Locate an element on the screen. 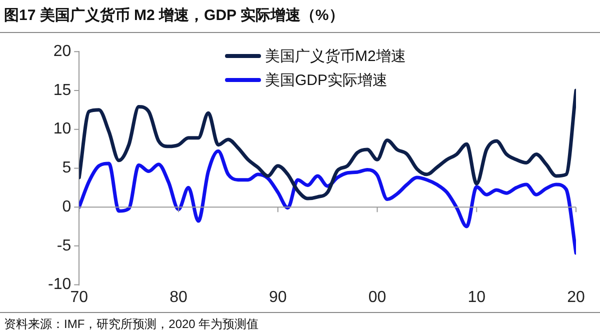  x-tick-label: 70 is located at coordinates (79, 297).